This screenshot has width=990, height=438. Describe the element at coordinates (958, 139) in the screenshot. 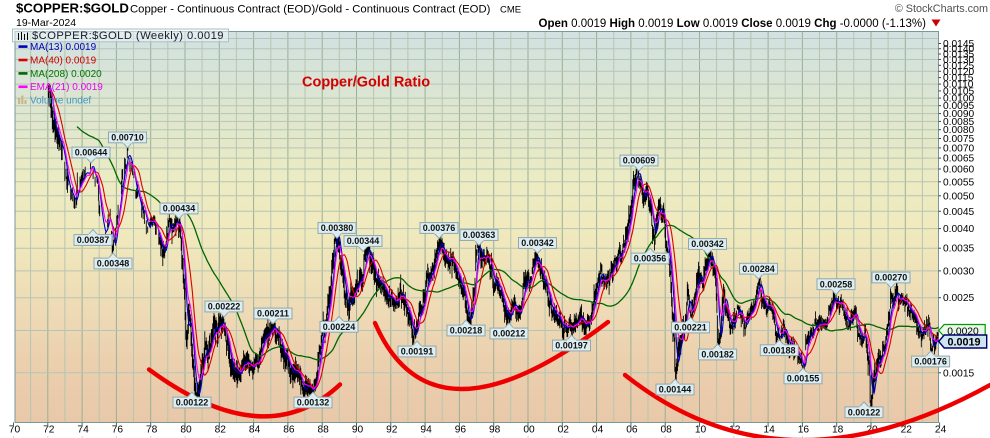

I see `svg-text: 0.0075` at that location.